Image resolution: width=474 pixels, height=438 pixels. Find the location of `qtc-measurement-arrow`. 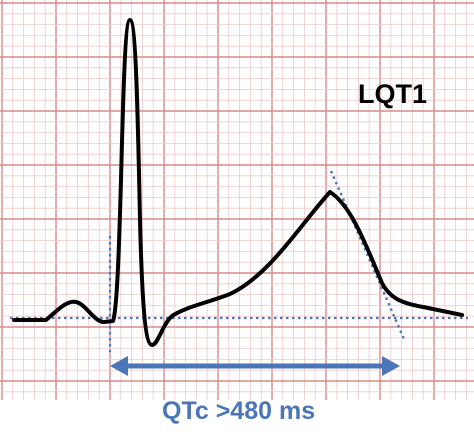

qtc-measurement-arrow is located at coordinates (255, 366).